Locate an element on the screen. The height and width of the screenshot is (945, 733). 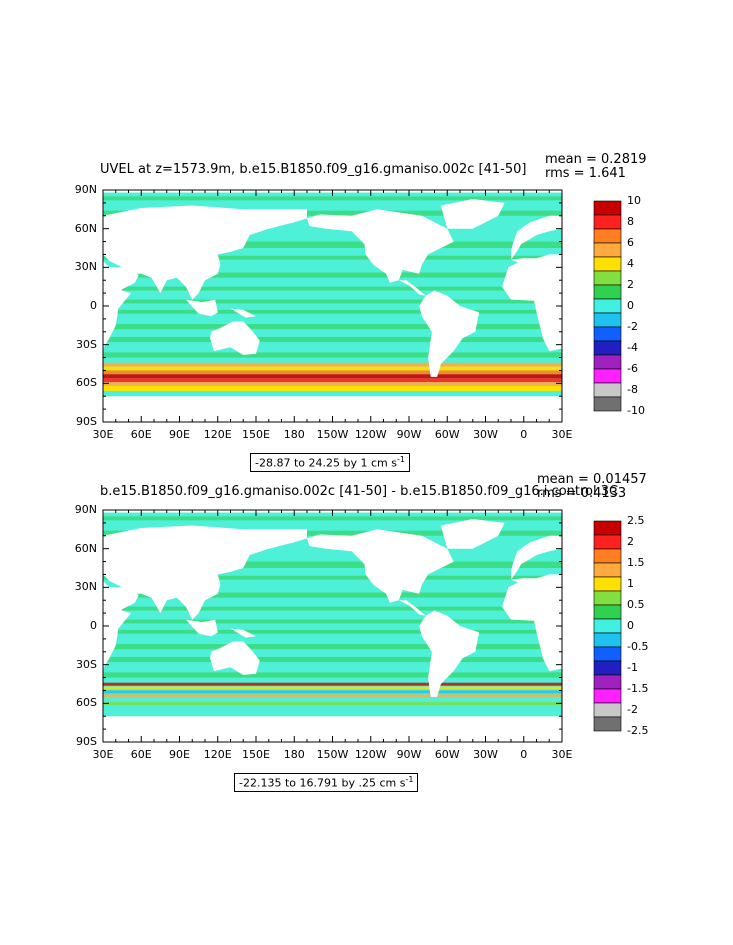
colorbar-label: -2.5 is located at coordinates (638, 730).